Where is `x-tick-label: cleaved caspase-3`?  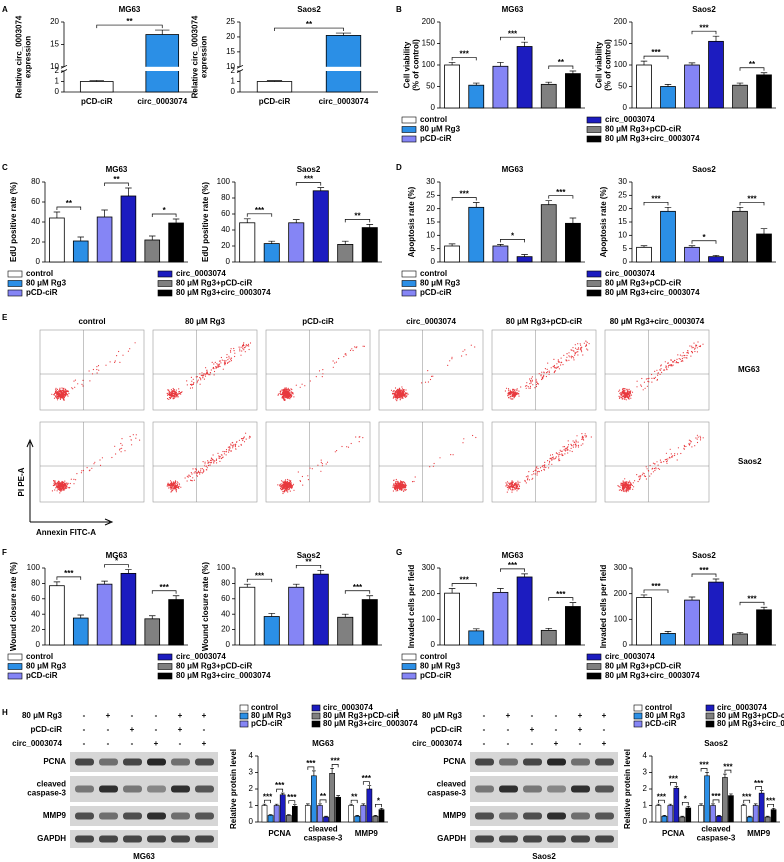
x-tick-label: cleaved caspase-3 is located at coordinates (323, 834).